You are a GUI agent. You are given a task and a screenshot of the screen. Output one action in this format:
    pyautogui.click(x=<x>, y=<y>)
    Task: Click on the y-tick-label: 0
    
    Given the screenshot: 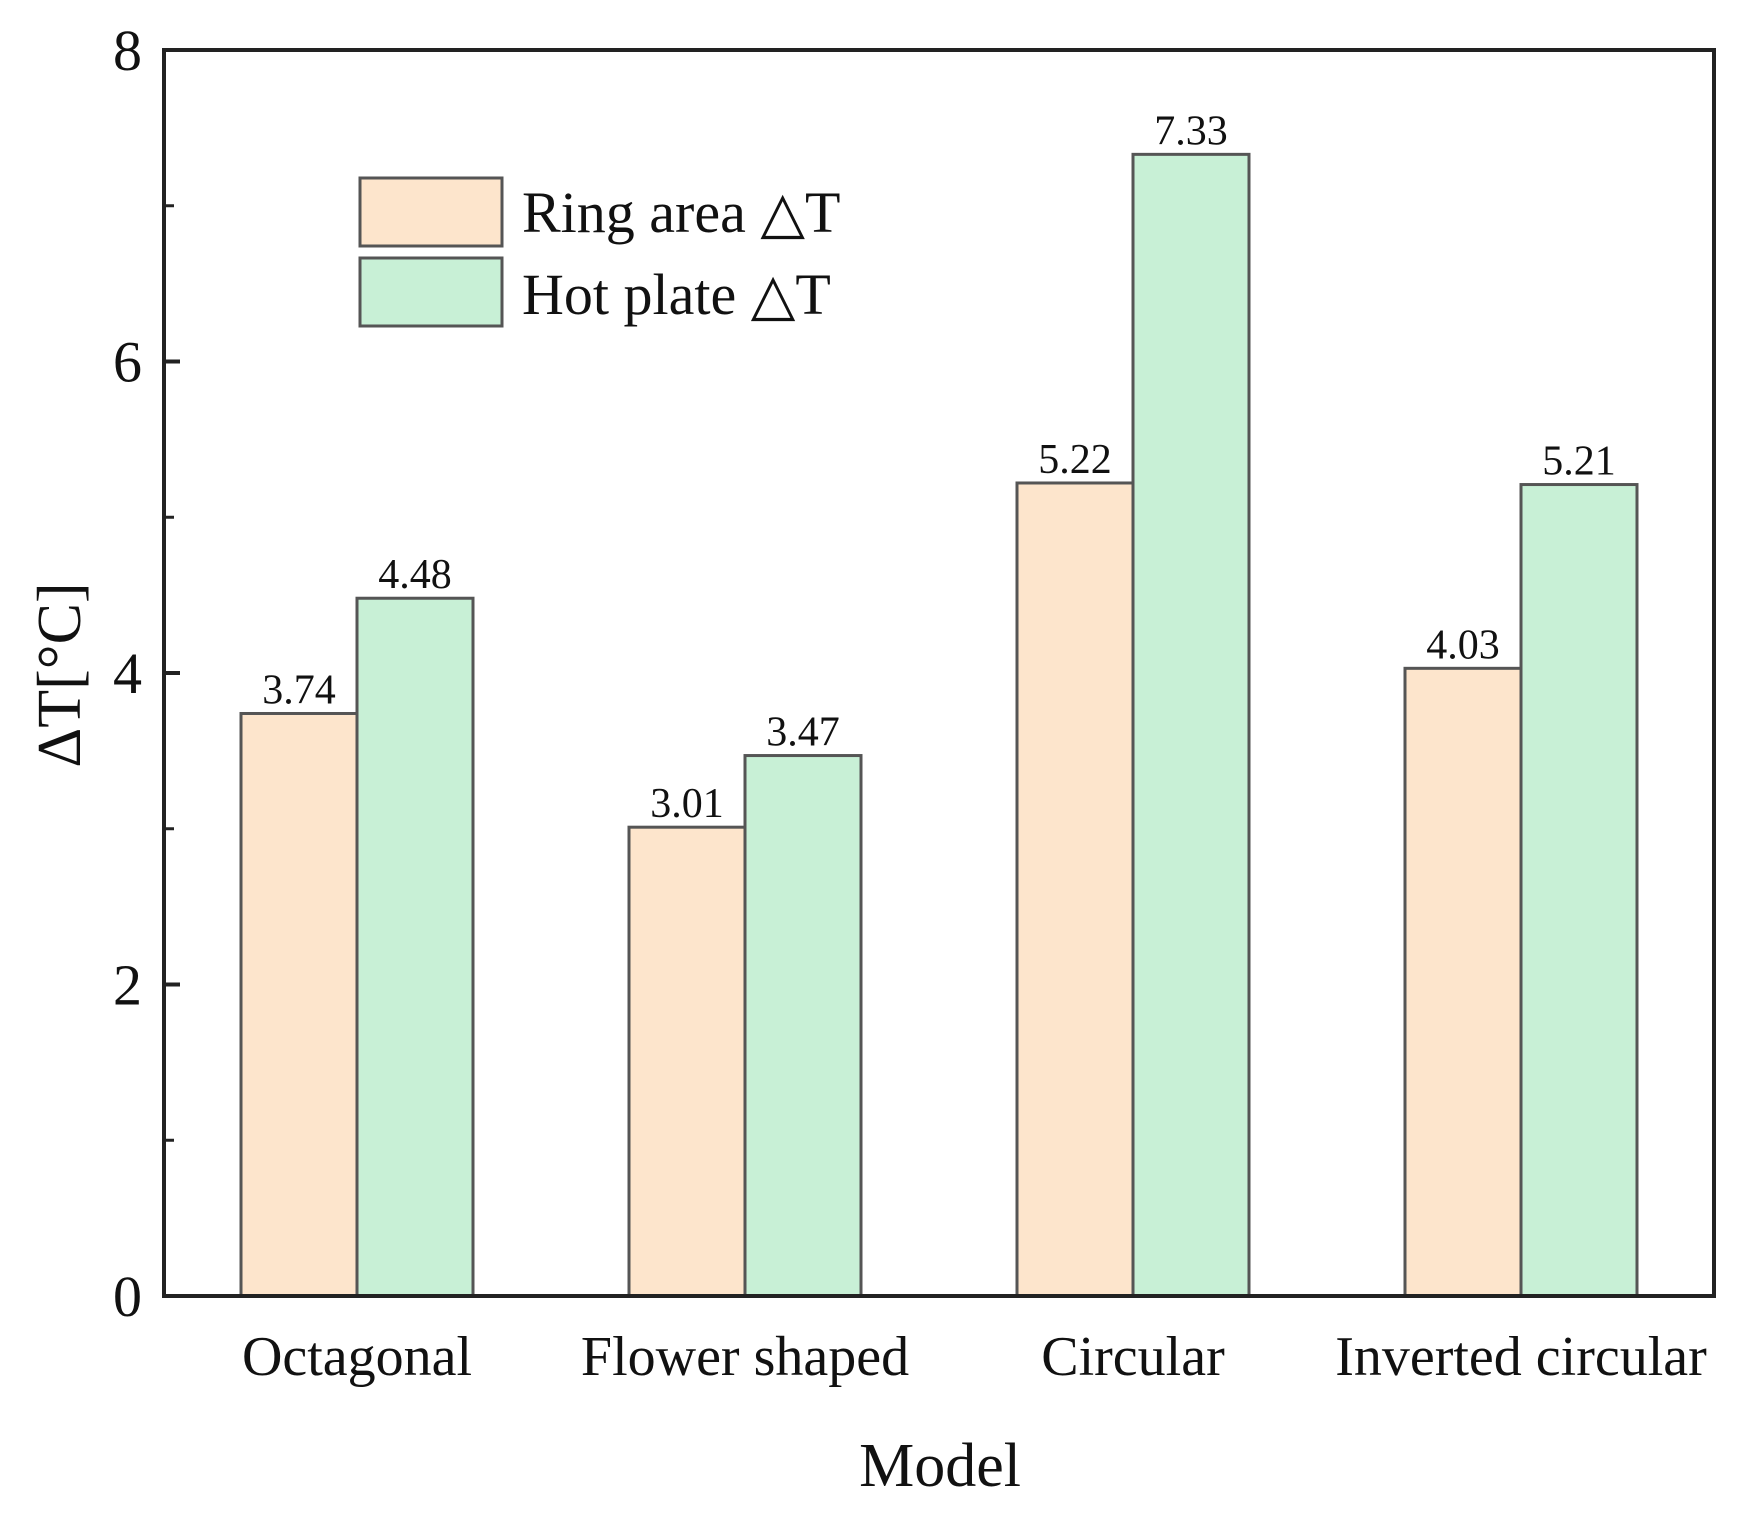 What is the action you would take?
    pyautogui.click(x=127, y=1296)
    